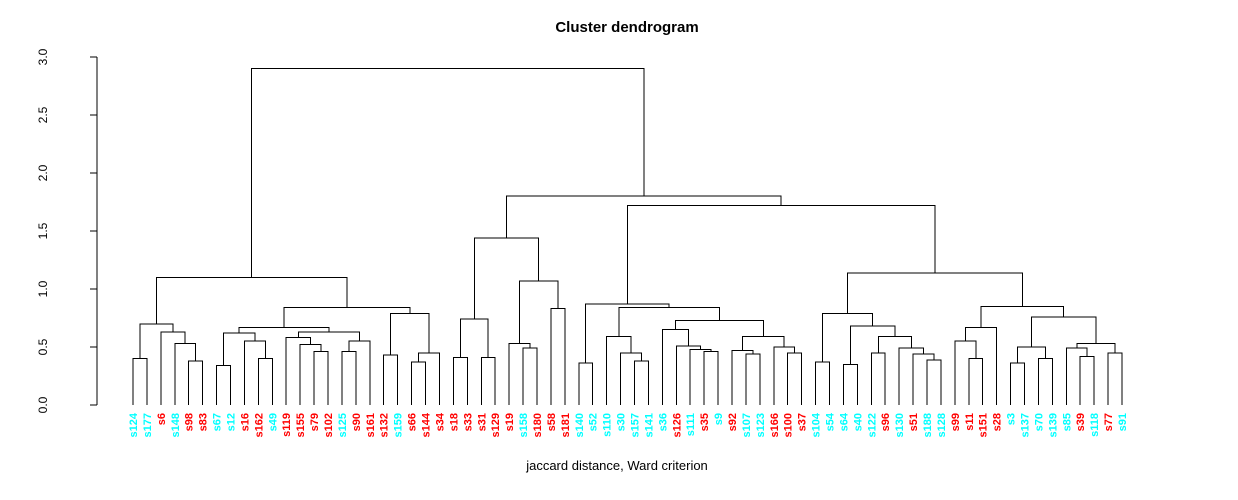  Describe the element at coordinates (43, 172) in the screenshot. I see `y-axis-tick-label: 2.0` at that location.